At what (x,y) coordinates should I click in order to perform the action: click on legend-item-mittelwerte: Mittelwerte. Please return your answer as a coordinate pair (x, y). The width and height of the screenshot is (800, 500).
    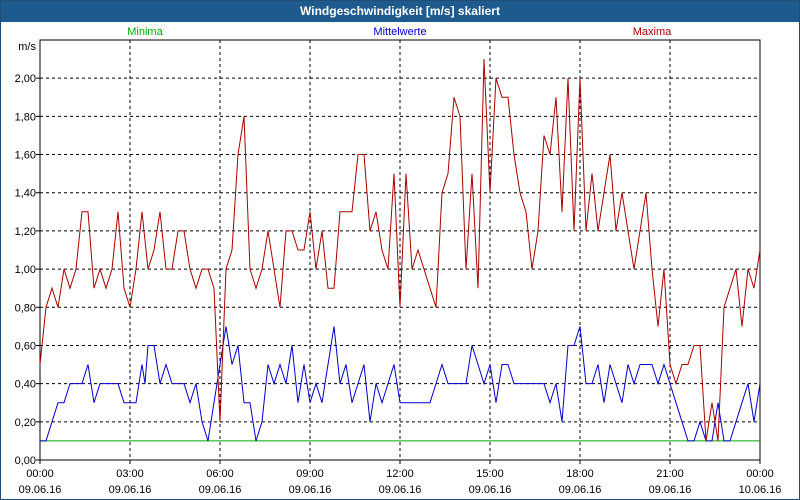
    Looking at the image, I should click on (399, 32).